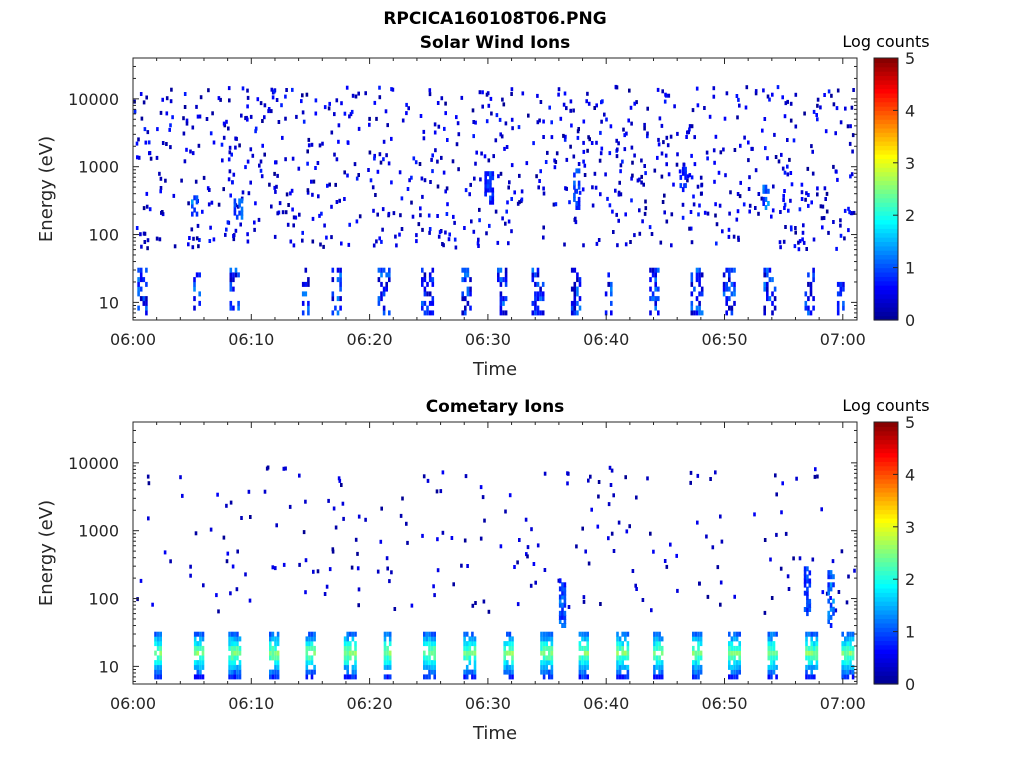  What do you see at coordinates (910, 527) in the screenshot?
I see `colorbar-tick-label: 3` at bounding box center [910, 527].